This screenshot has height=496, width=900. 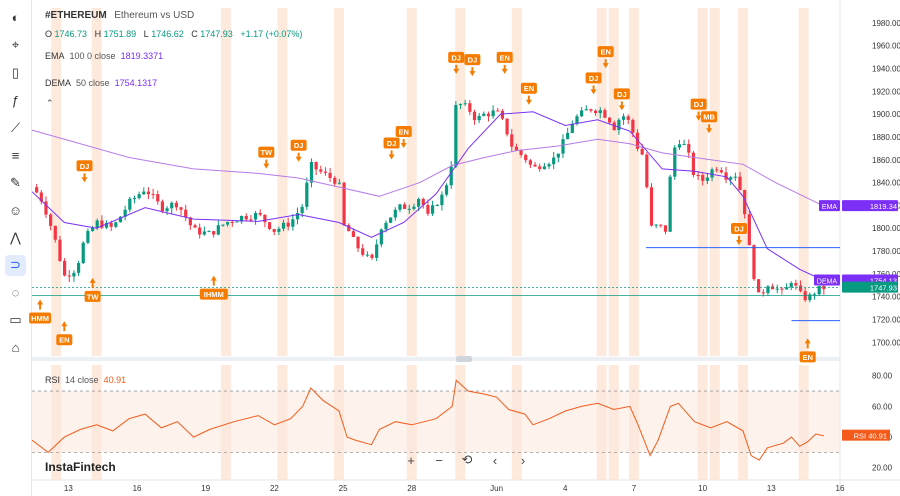 What do you see at coordinates (882, 468) in the screenshot?
I see `rsi-tick-label: 20.00` at bounding box center [882, 468].